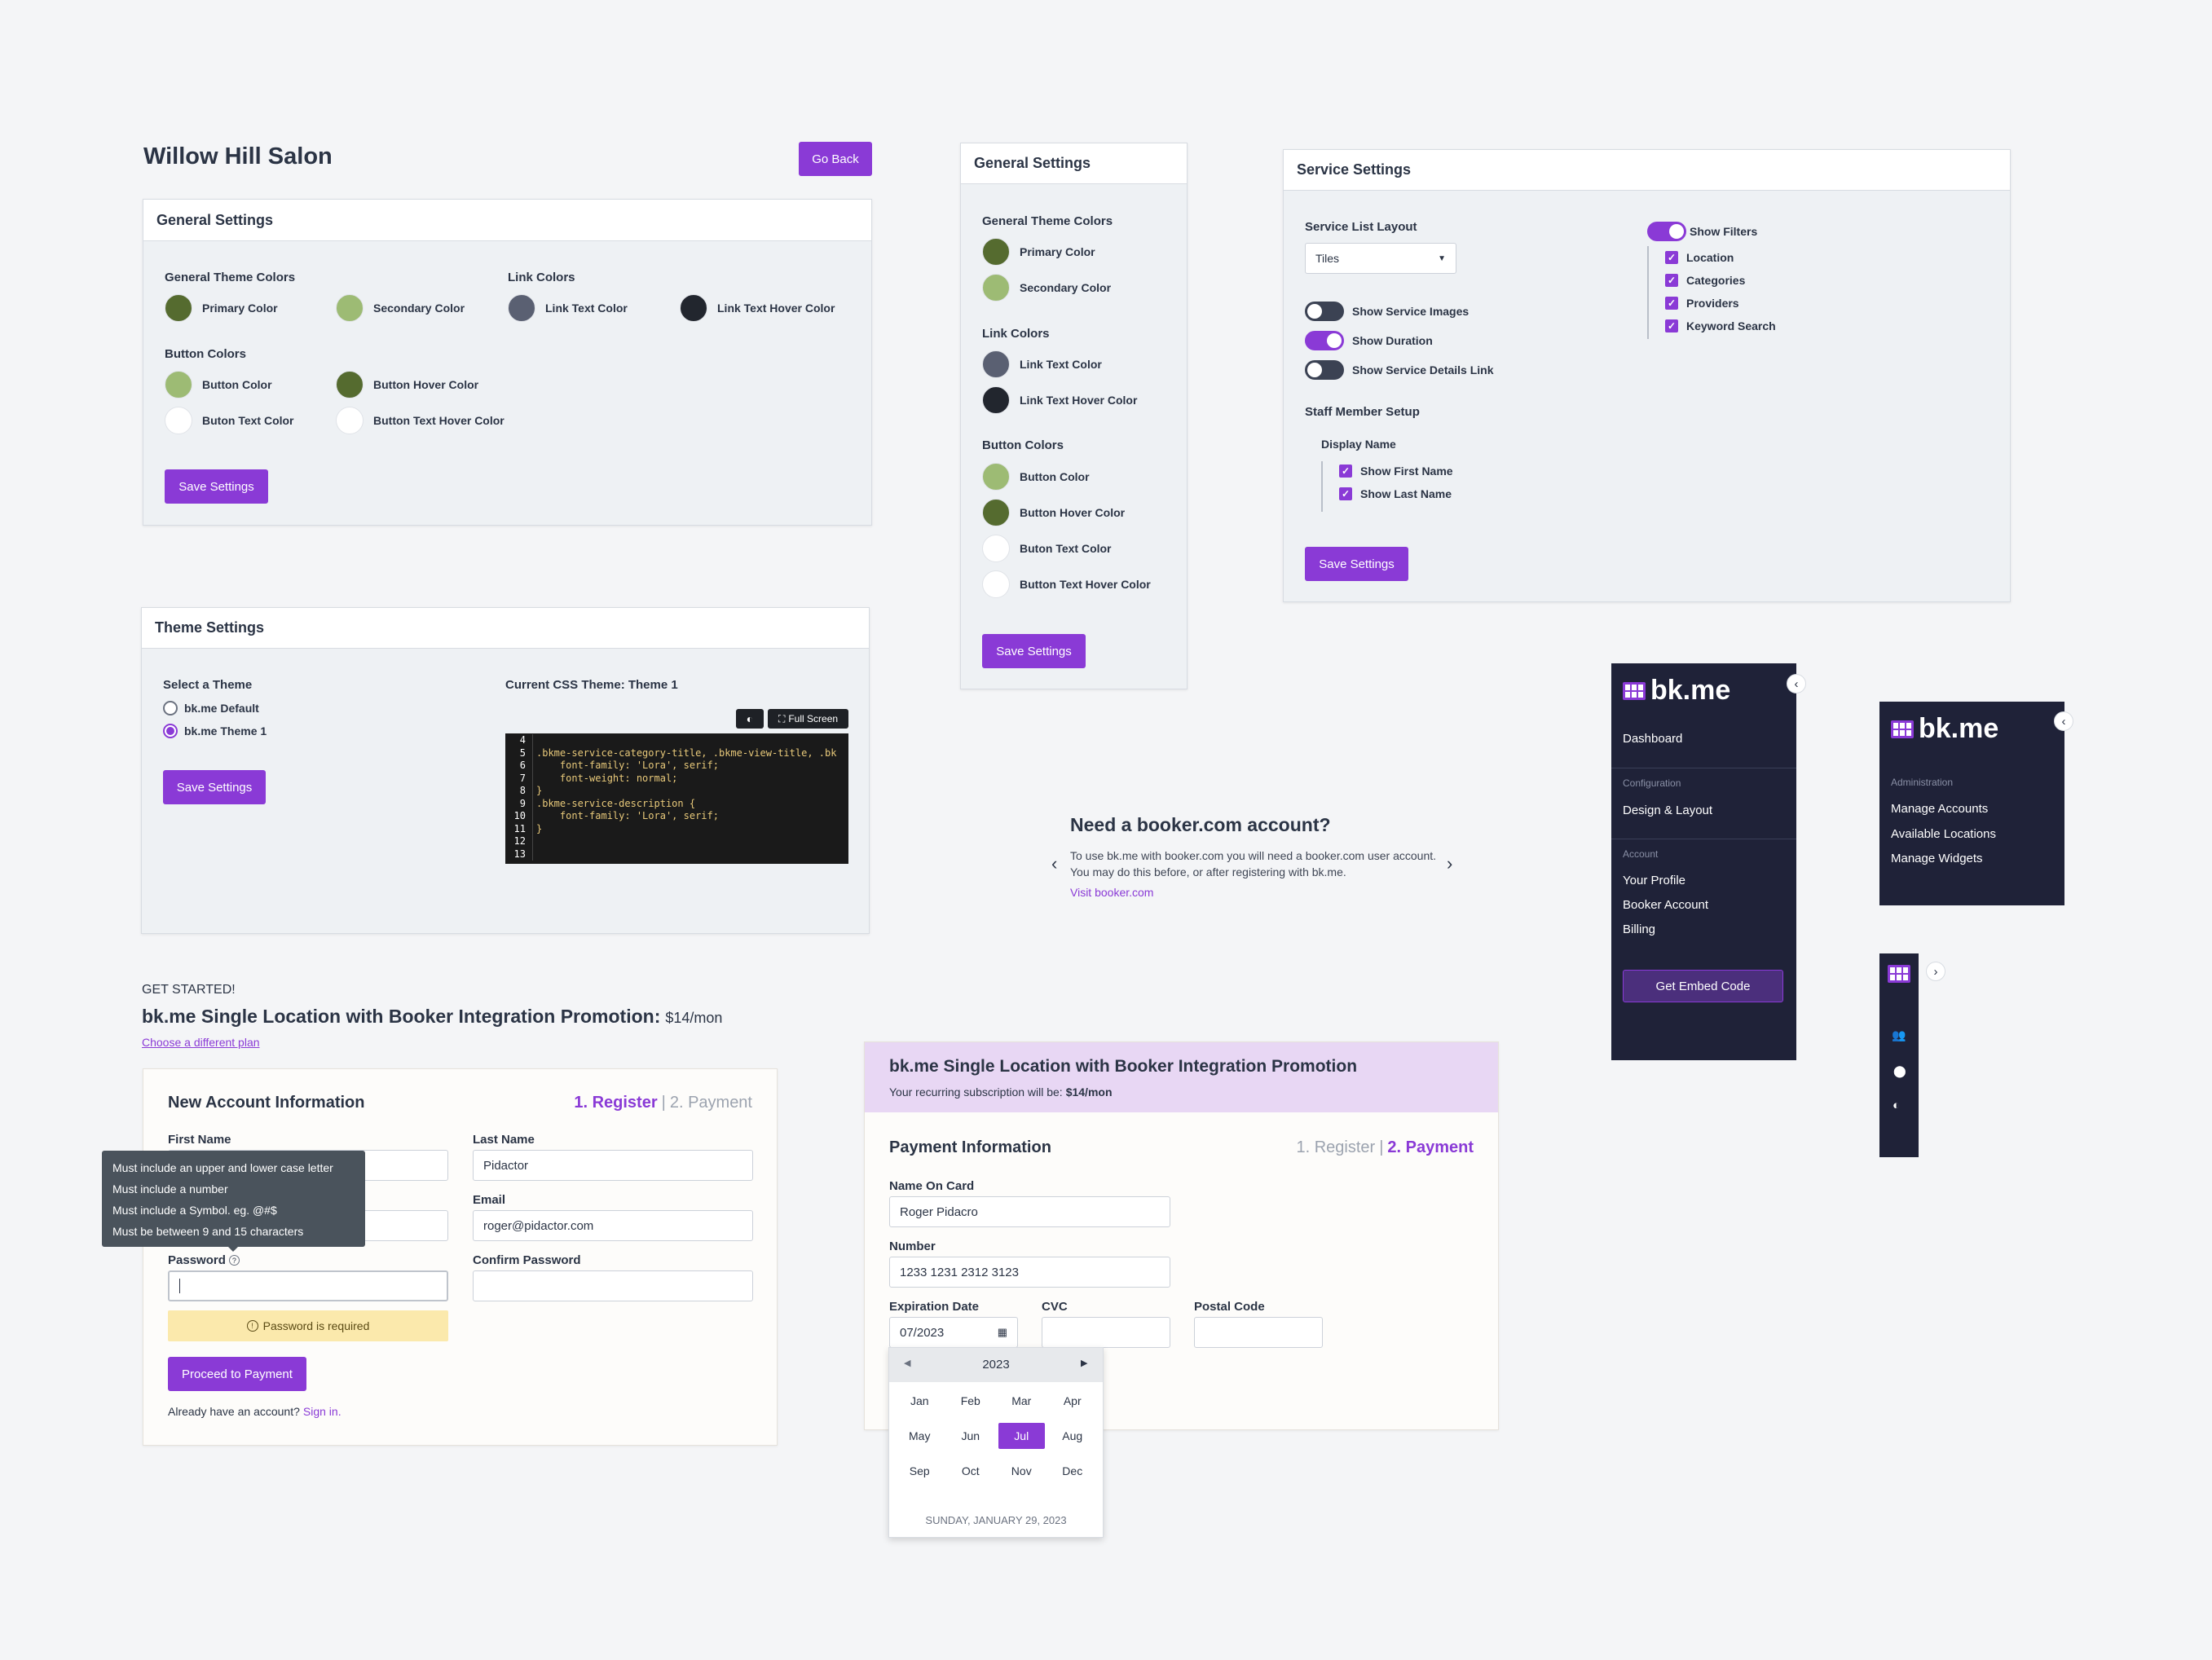 The image size is (2212, 1660). I want to click on radio-icon, so click(170, 709).